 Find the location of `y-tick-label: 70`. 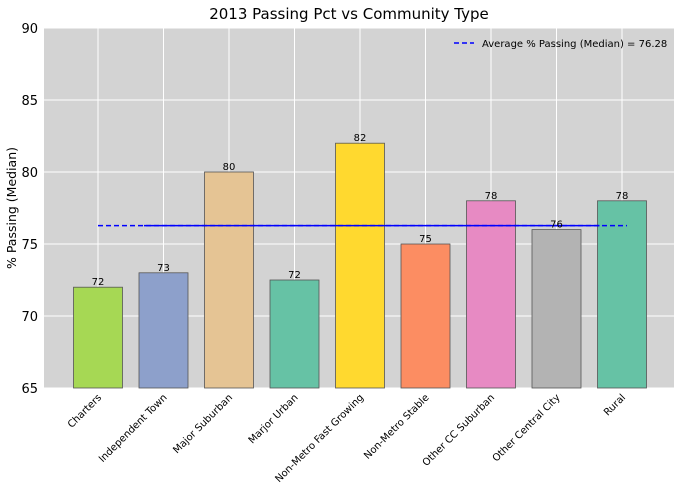

y-tick-label: 70 is located at coordinates (29, 317).